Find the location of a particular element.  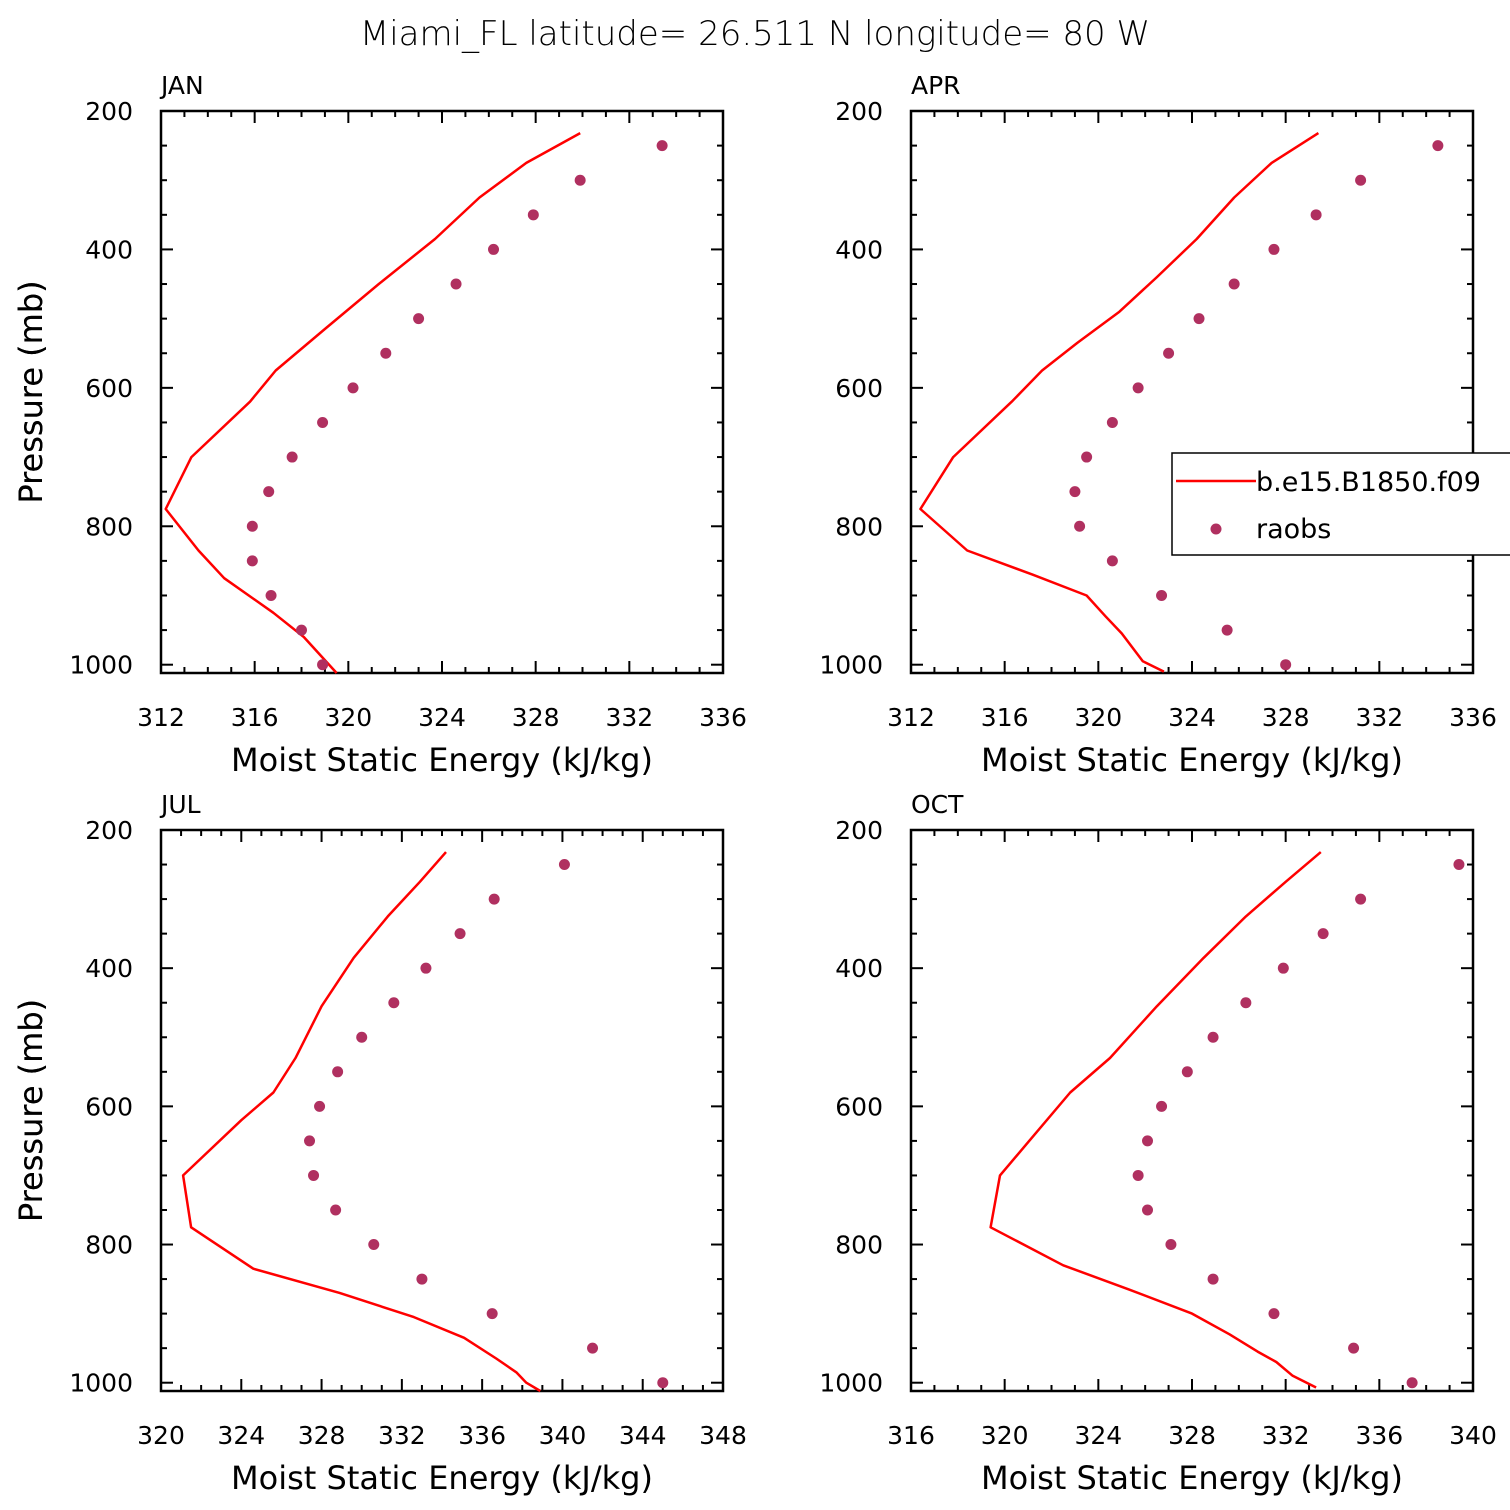

x-tick-label: 348 is located at coordinates (723, 1435).